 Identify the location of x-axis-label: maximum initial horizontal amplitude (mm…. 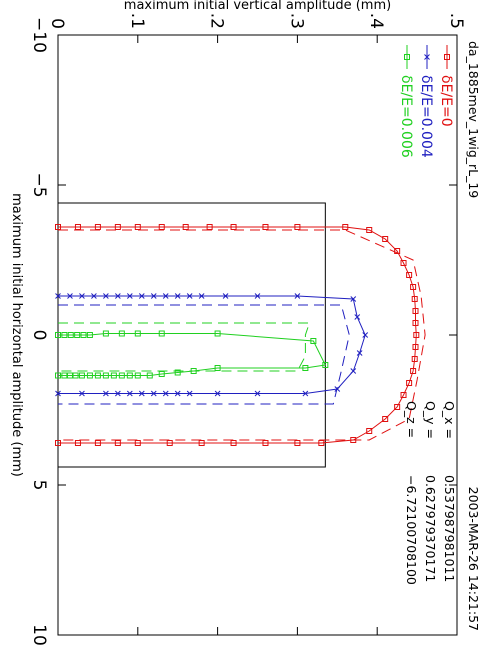
(16, 335).